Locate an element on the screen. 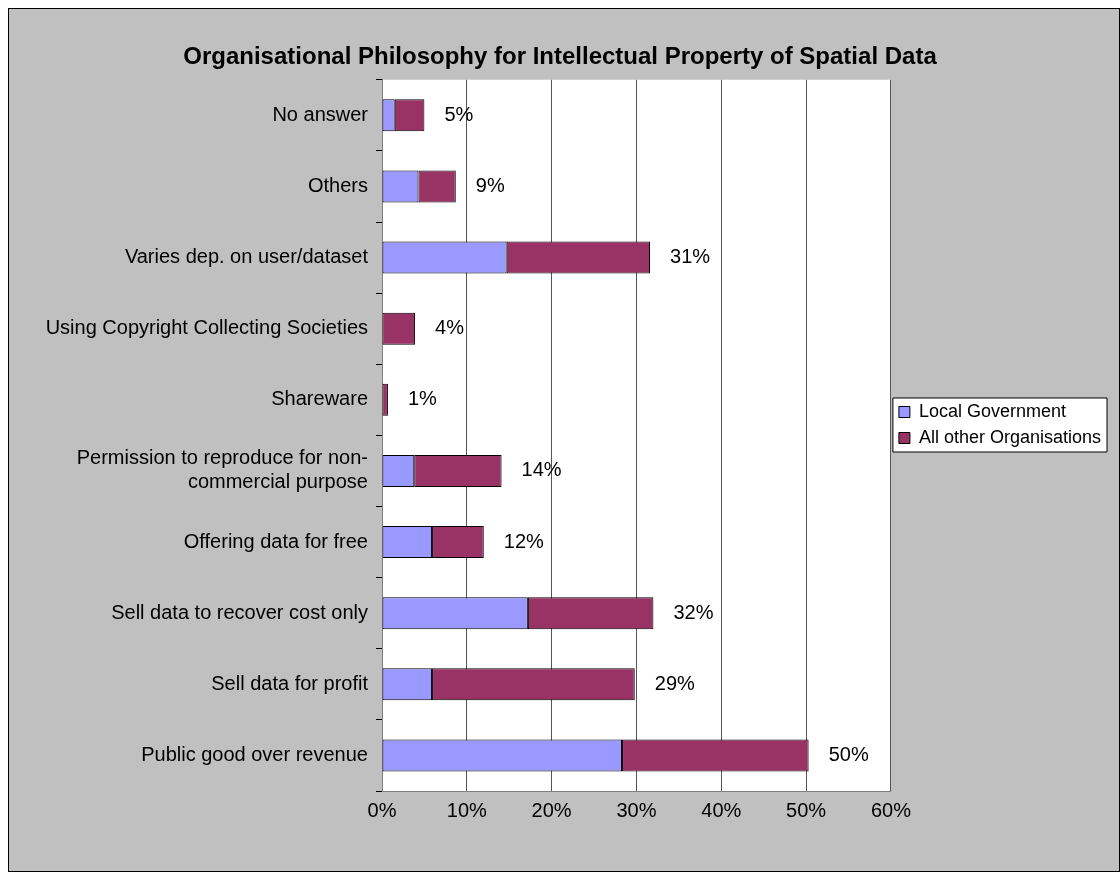  total-label: 9% is located at coordinates (490, 185).